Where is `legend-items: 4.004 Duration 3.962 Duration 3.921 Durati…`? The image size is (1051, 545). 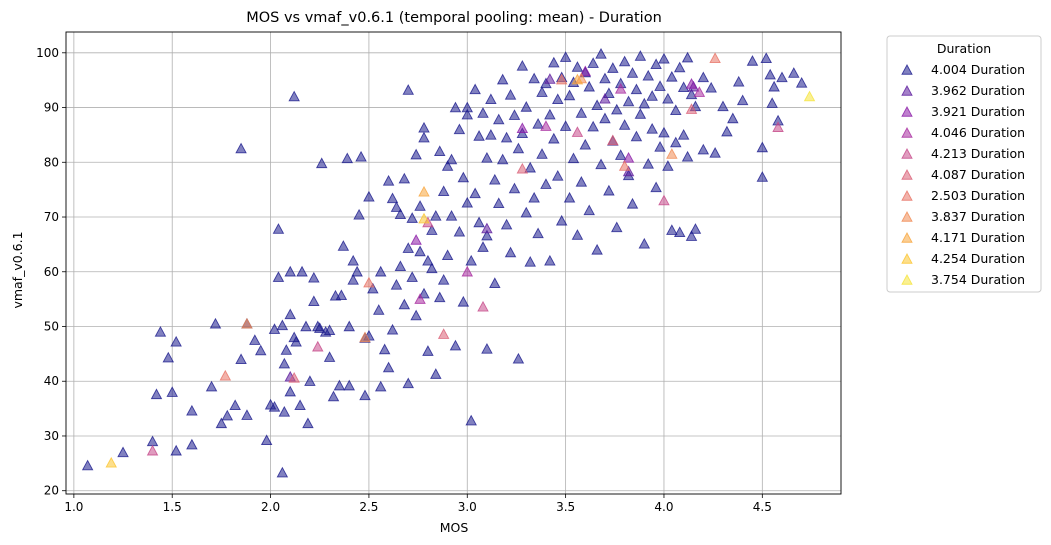
legend-items: 4.004 Duration 3.962 Duration 3.921 Durati… is located at coordinates (963, 174).